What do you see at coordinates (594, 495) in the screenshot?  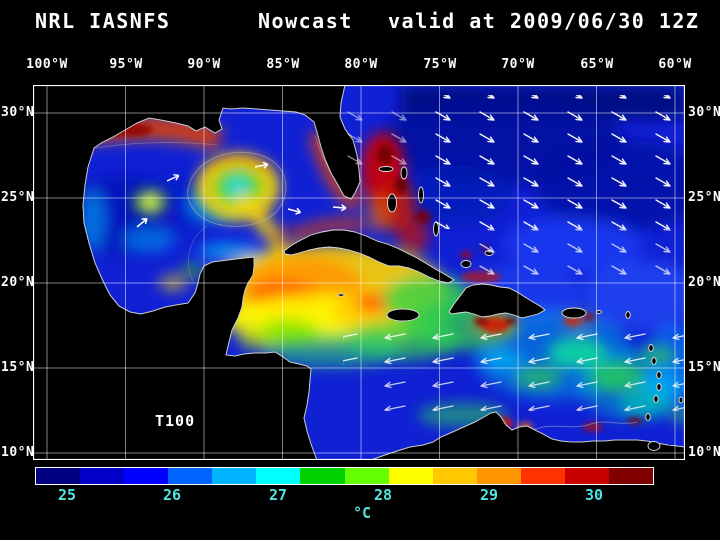 I see `colorbar-tick: 30` at bounding box center [594, 495].